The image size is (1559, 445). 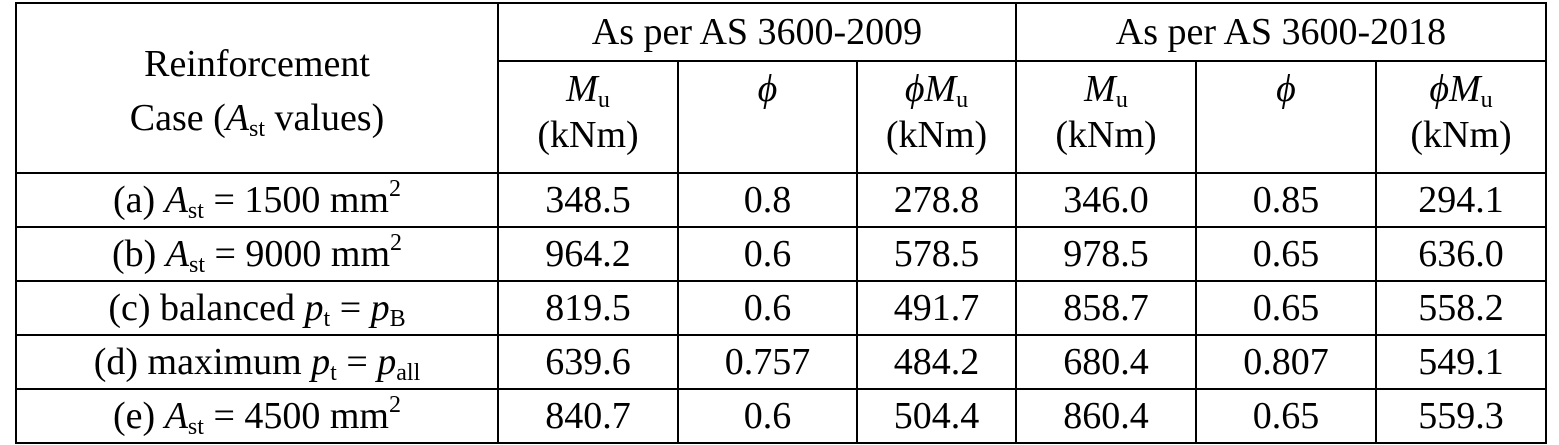 What do you see at coordinates (296, 416) in the screenshot?
I see `text-run: = 4500 mm` at bounding box center [296, 416].